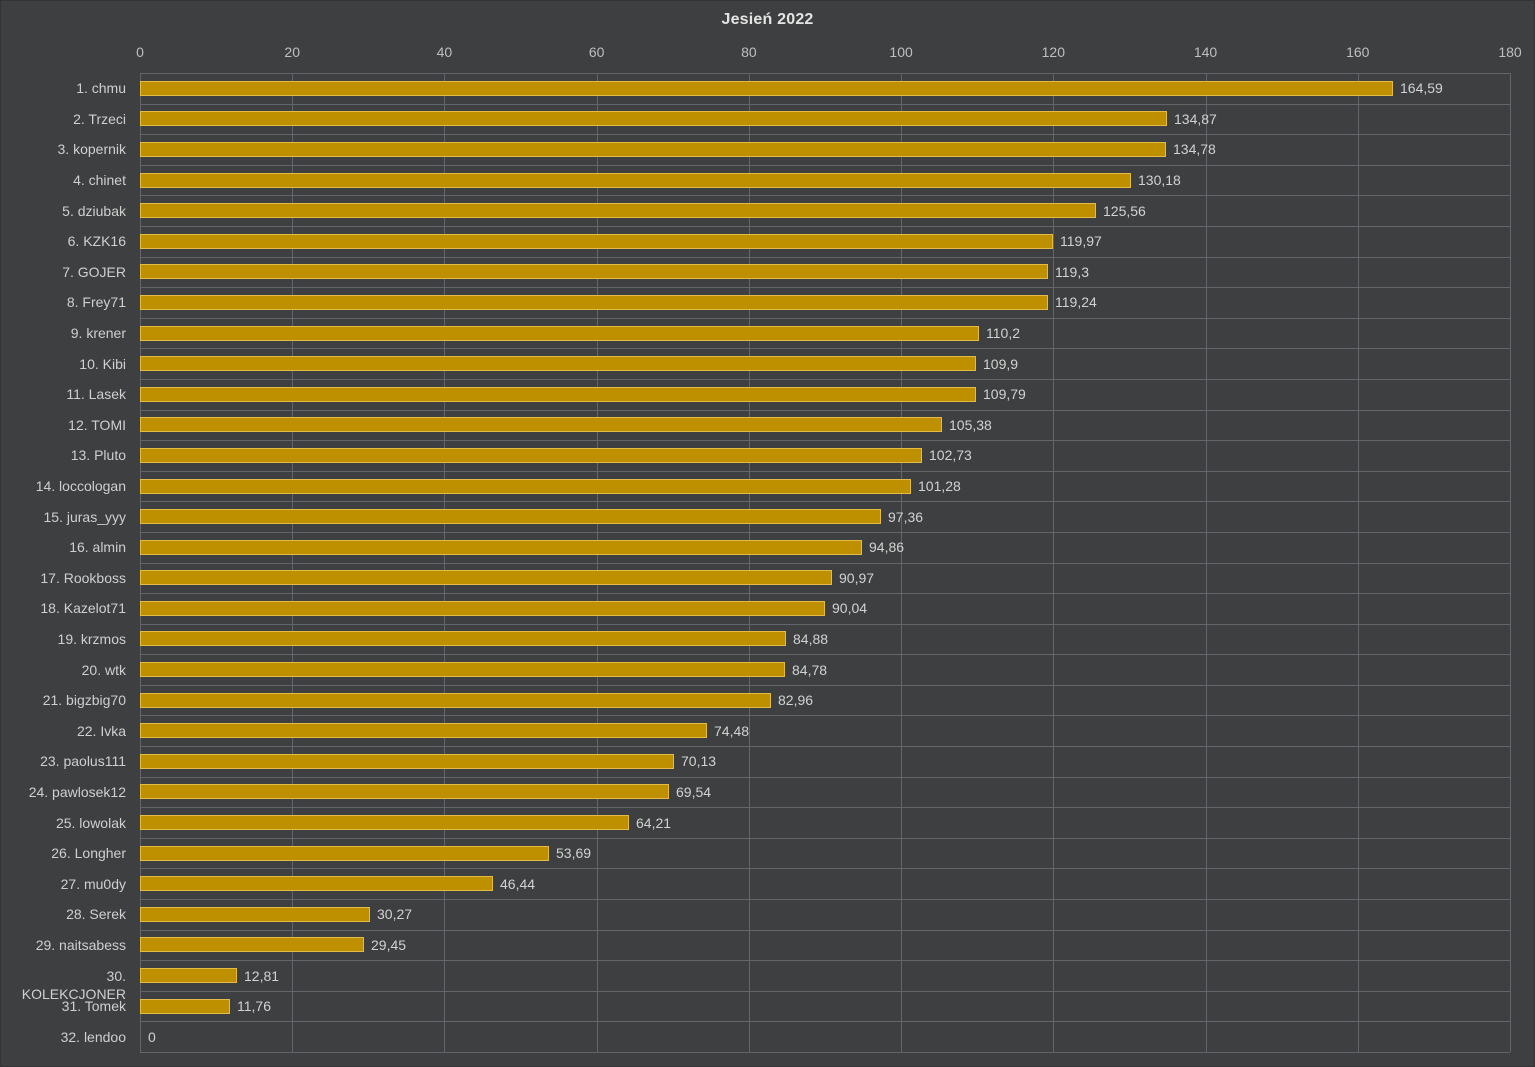 Image resolution: width=1535 pixels, height=1067 pixels. I want to click on value-label: 119,97, so click(1081, 241).